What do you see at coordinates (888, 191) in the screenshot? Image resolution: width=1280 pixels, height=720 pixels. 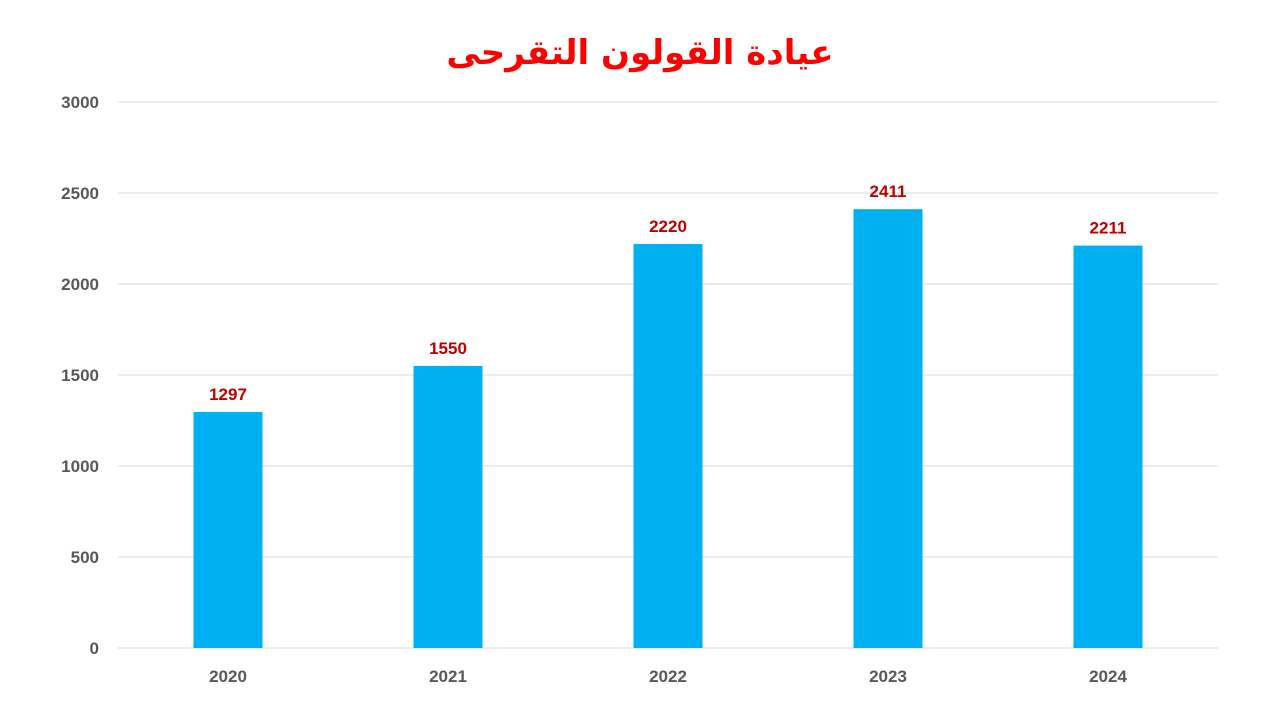 I see `data-label: 2411` at bounding box center [888, 191].